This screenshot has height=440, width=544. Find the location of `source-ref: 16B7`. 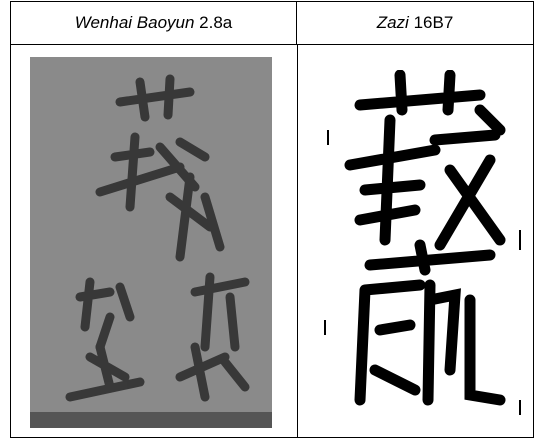

source-ref: 16B7 is located at coordinates (433, 22).